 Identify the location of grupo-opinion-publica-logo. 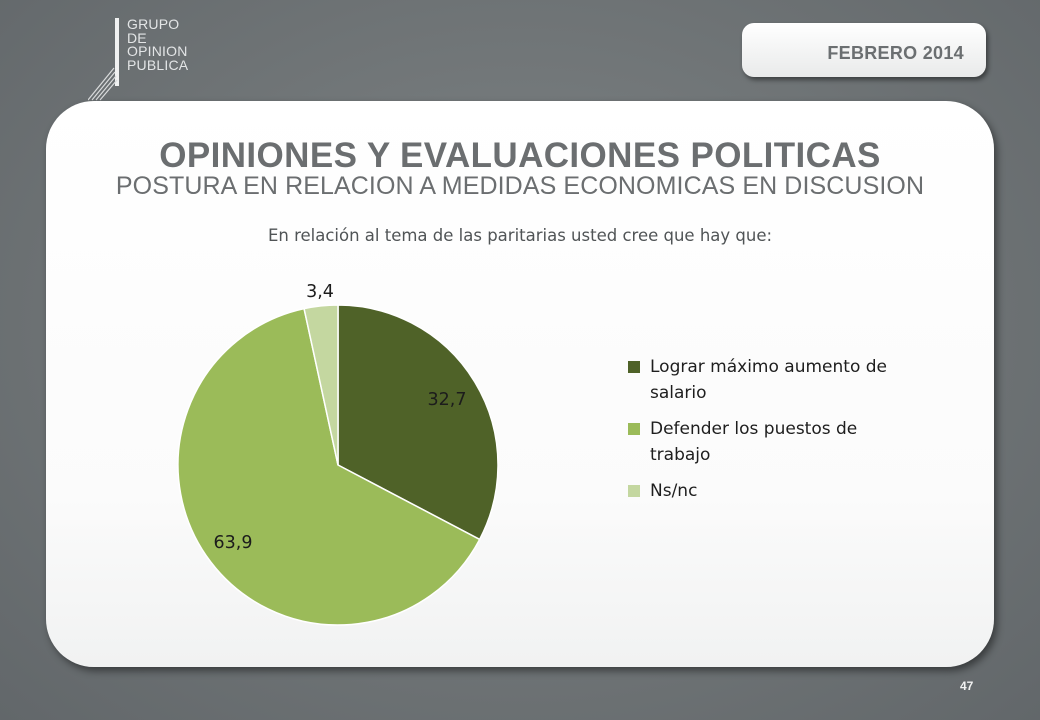
(103, 59).